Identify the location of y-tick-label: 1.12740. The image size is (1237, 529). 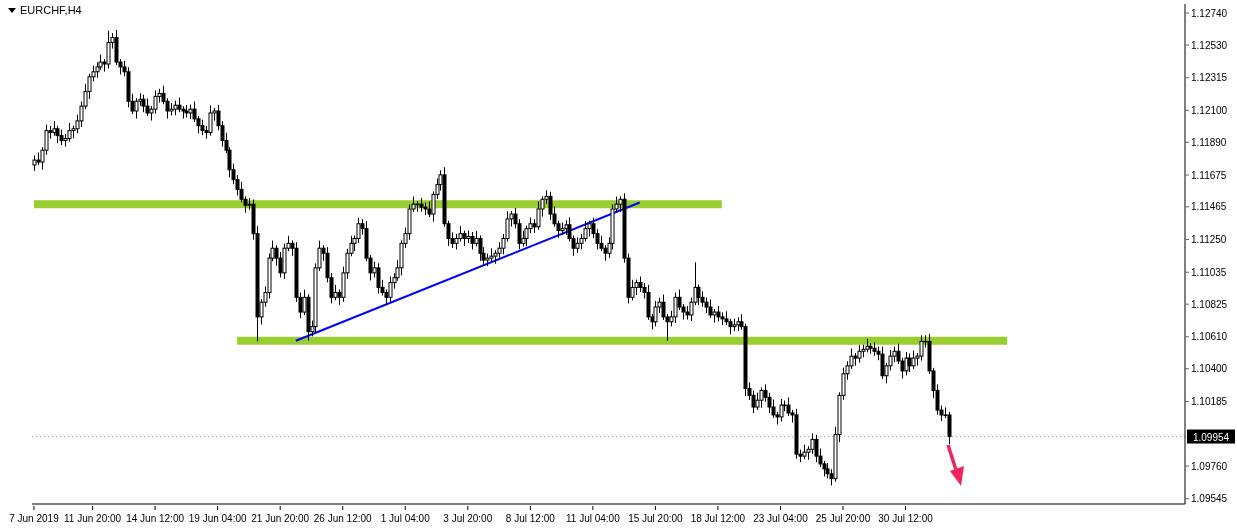
(1209, 13).